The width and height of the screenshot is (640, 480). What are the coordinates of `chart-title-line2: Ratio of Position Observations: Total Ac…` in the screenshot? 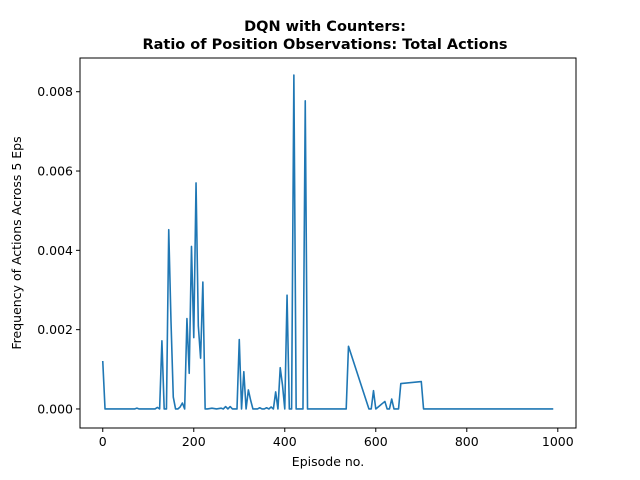 It's located at (324, 45).